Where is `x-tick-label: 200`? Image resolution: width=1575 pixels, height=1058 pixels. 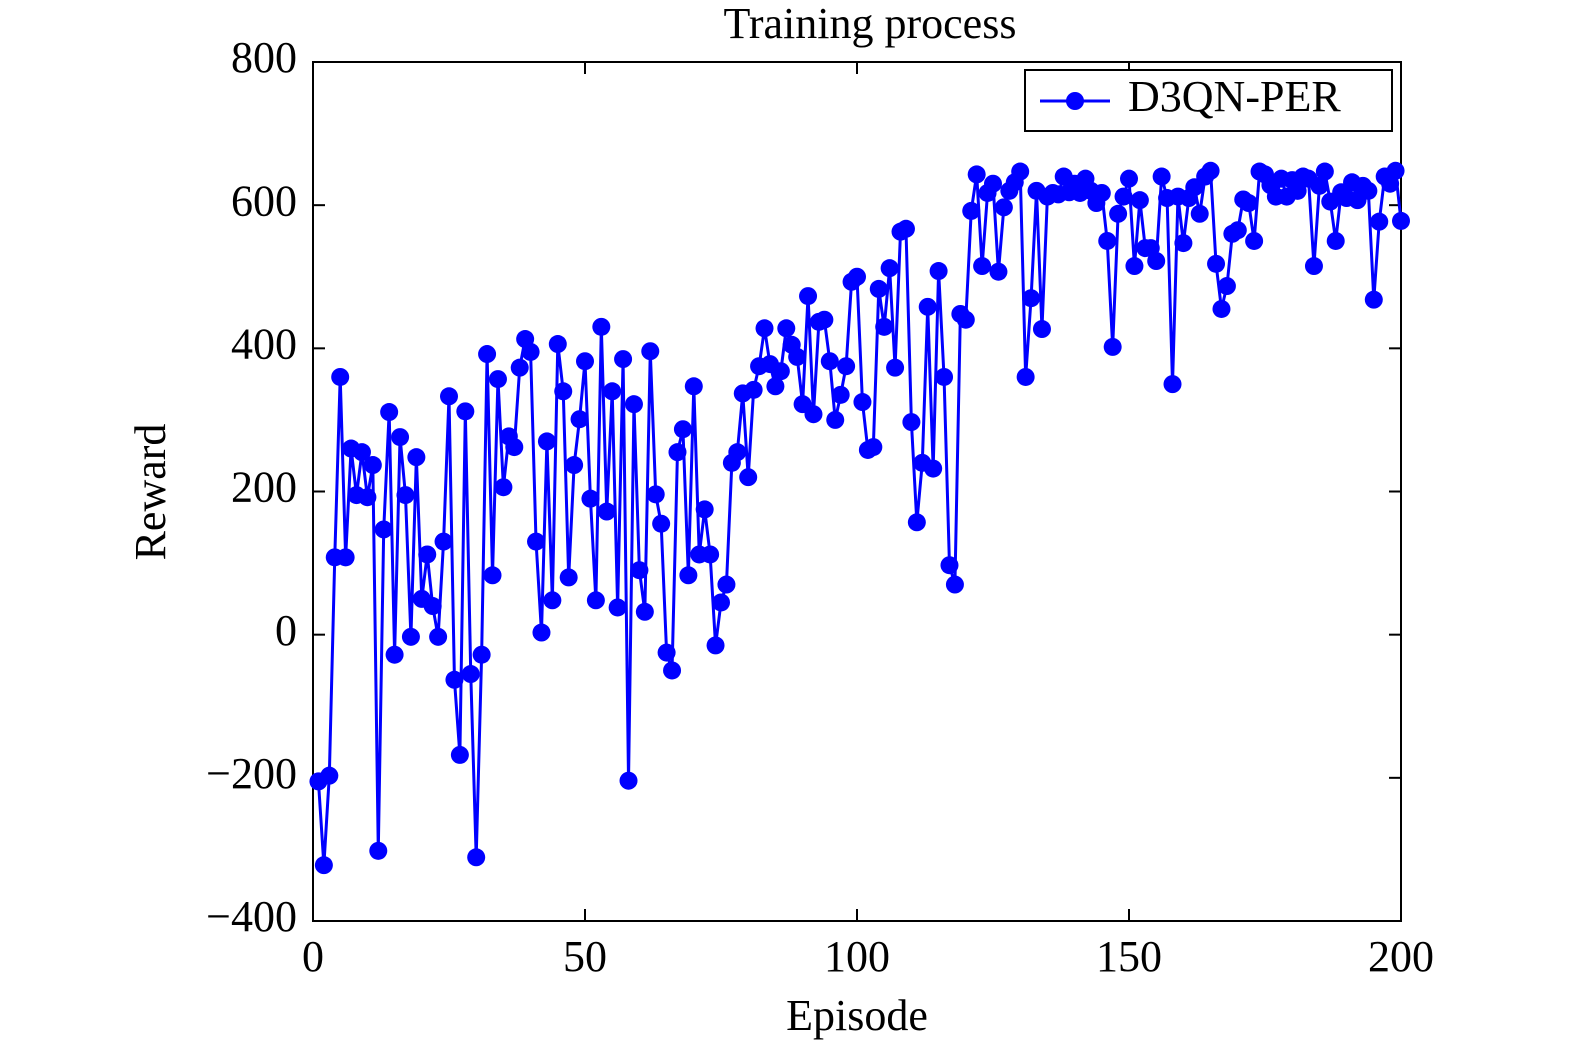
x-tick-label: 200 is located at coordinates (1401, 956).